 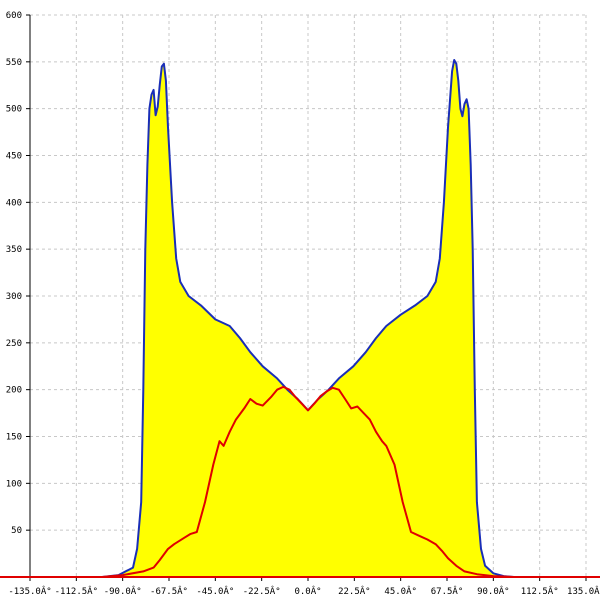 I want to click on y-tick-label: 250, so click(x=14, y=344).